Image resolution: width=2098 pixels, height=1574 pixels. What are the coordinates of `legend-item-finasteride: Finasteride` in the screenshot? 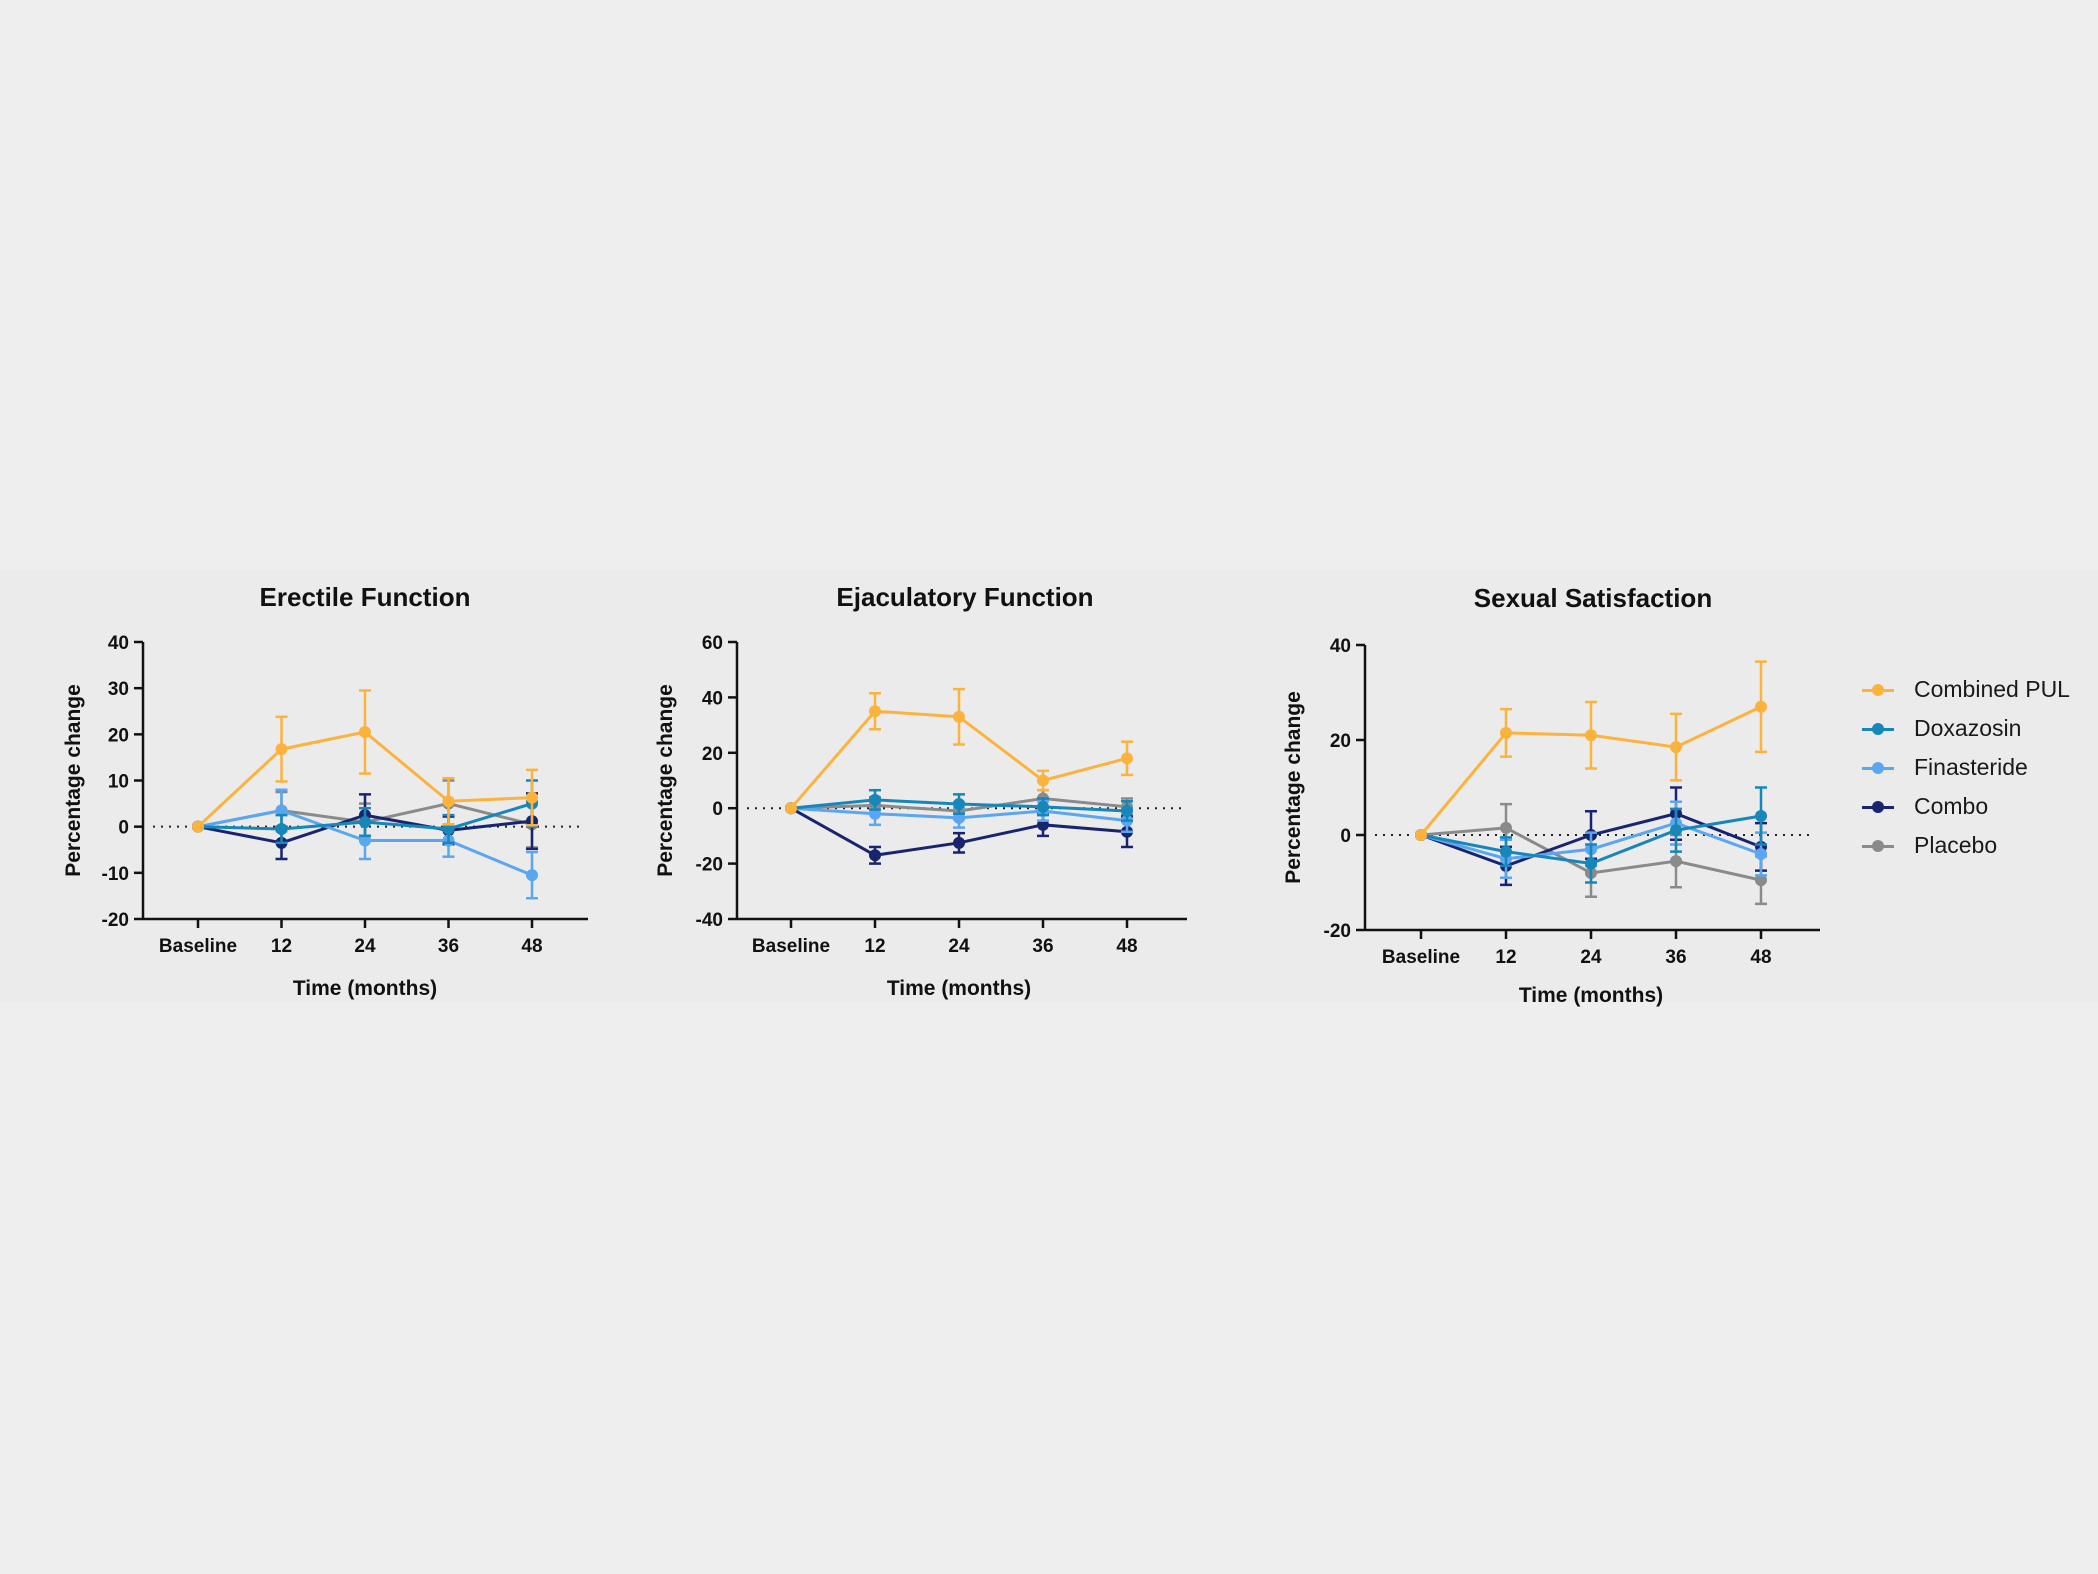 It's located at (1980, 767).